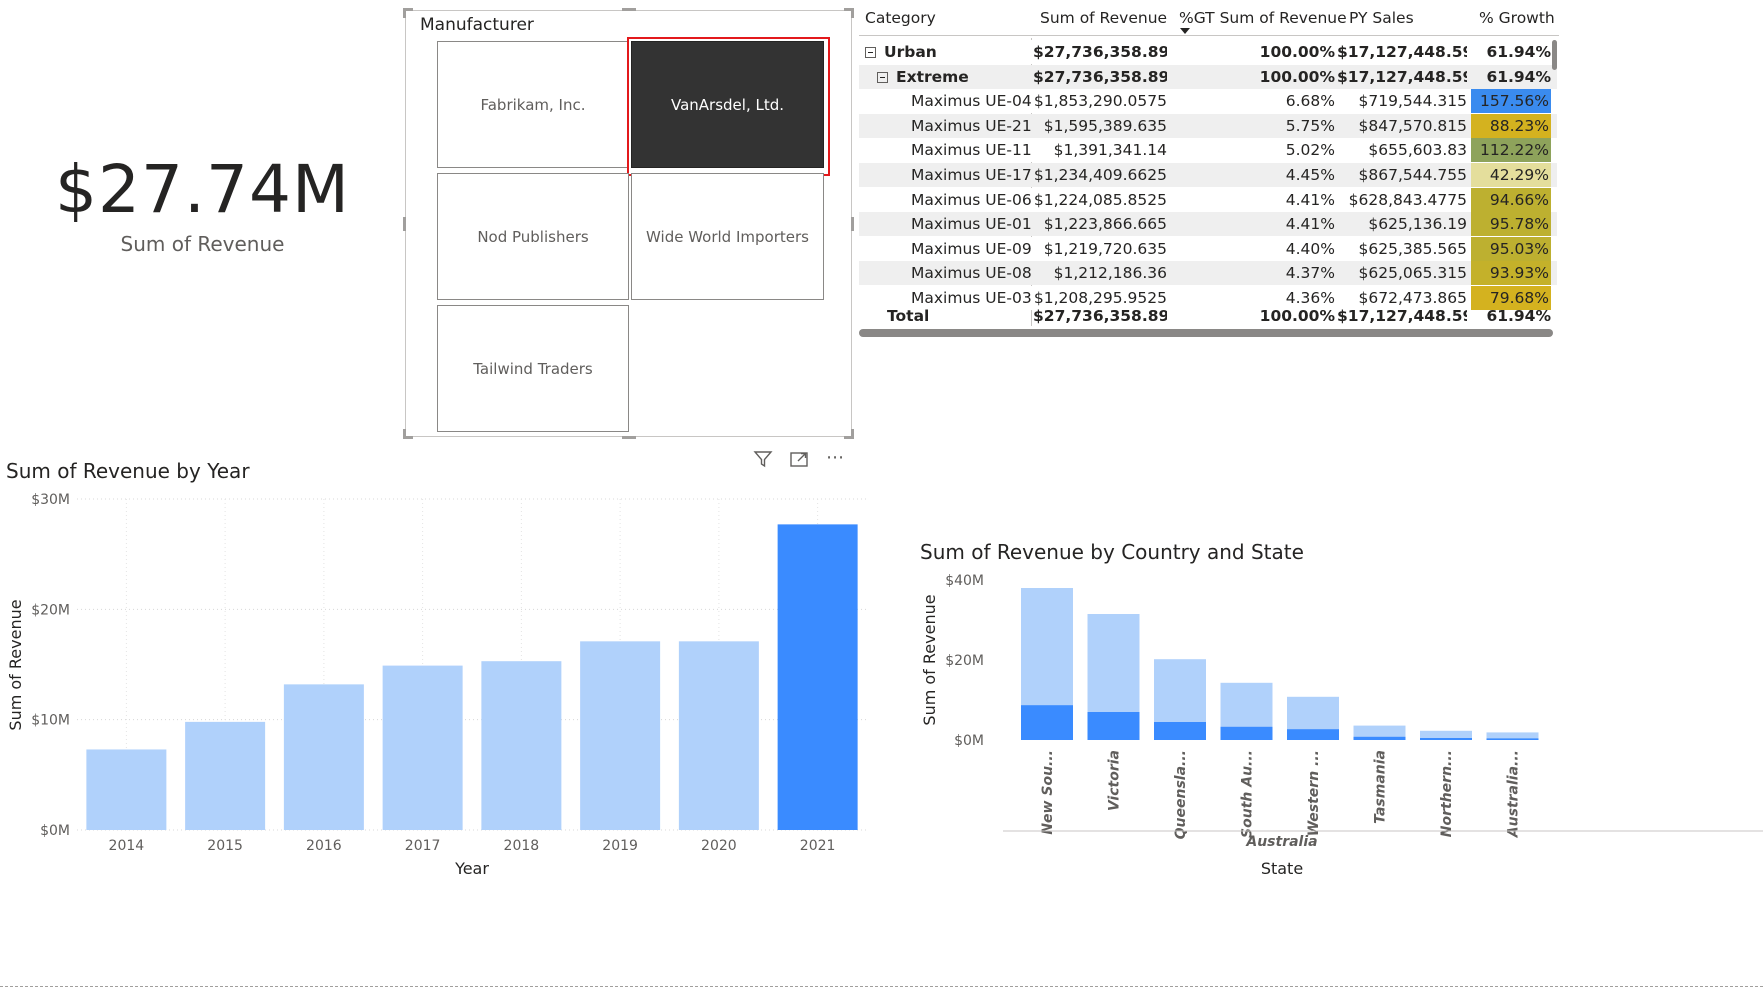  What do you see at coordinates (1412, 248) in the screenshot?
I see `cell-py: $625,385.565` at bounding box center [1412, 248].